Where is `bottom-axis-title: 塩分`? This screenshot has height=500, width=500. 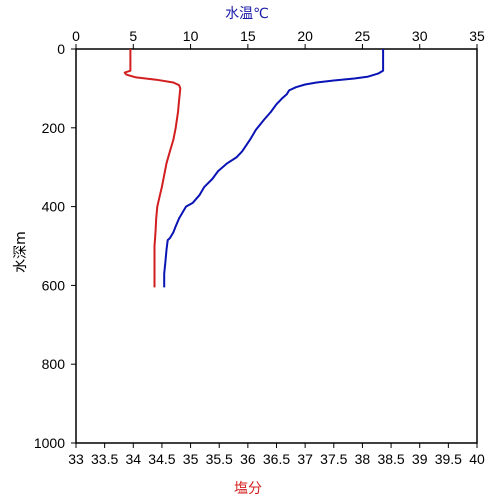
bottom-axis-title: 塩分 is located at coordinates (248, 489).